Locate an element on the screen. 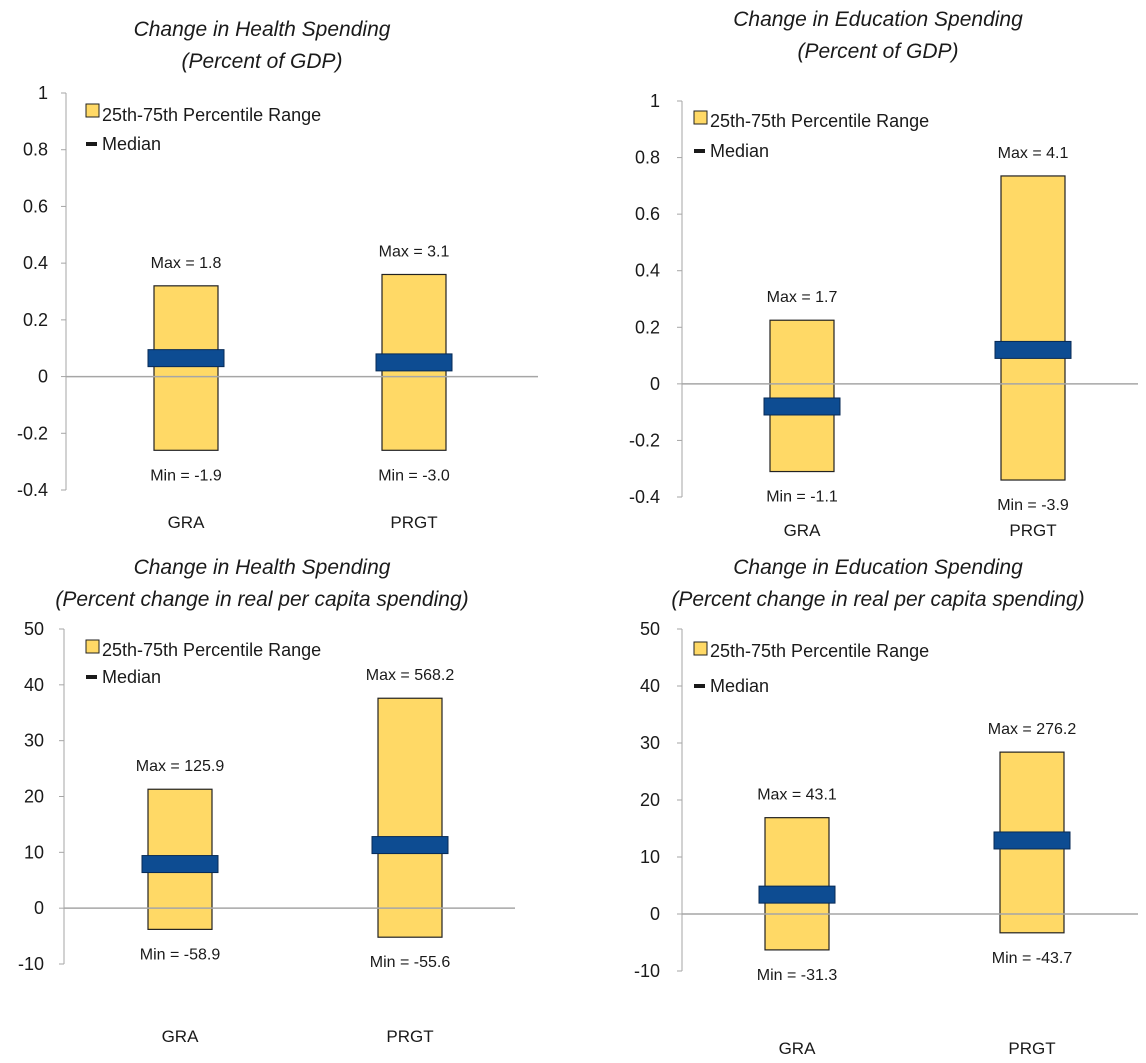 This screenshot has width=1146, height=1063. max-label: Max = 43.1 is located at coordinates (797, 795).